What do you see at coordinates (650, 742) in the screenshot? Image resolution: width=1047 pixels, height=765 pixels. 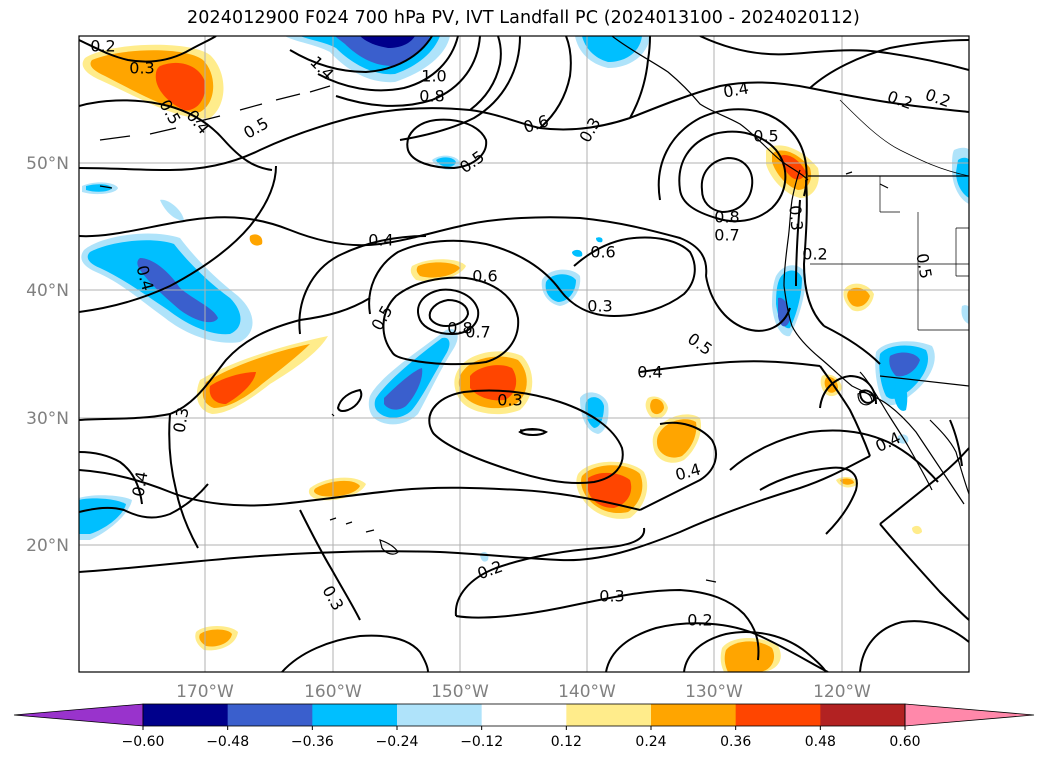 I see `colorbar-tick-label: 0.24` at bounding box center [650, 742].